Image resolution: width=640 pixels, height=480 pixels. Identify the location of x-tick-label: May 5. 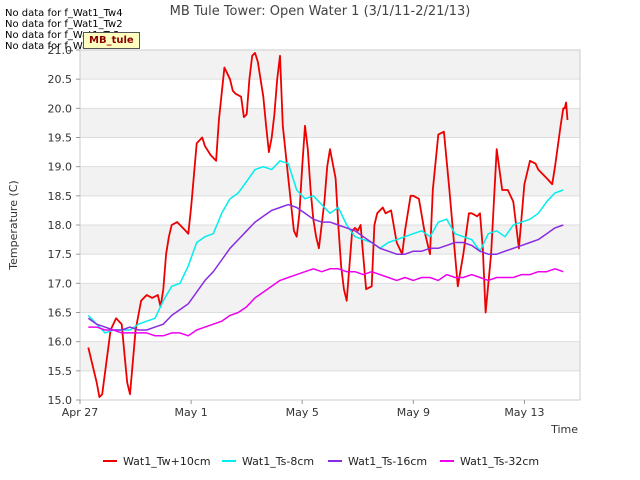
(302, 412).